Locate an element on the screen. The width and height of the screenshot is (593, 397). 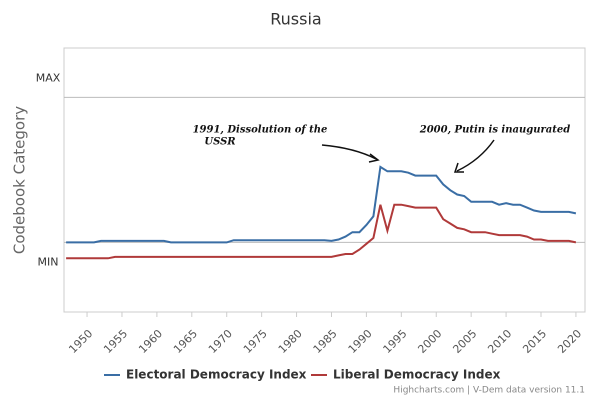
x-tick-label: 2010 is located at coordinates (499, 341).